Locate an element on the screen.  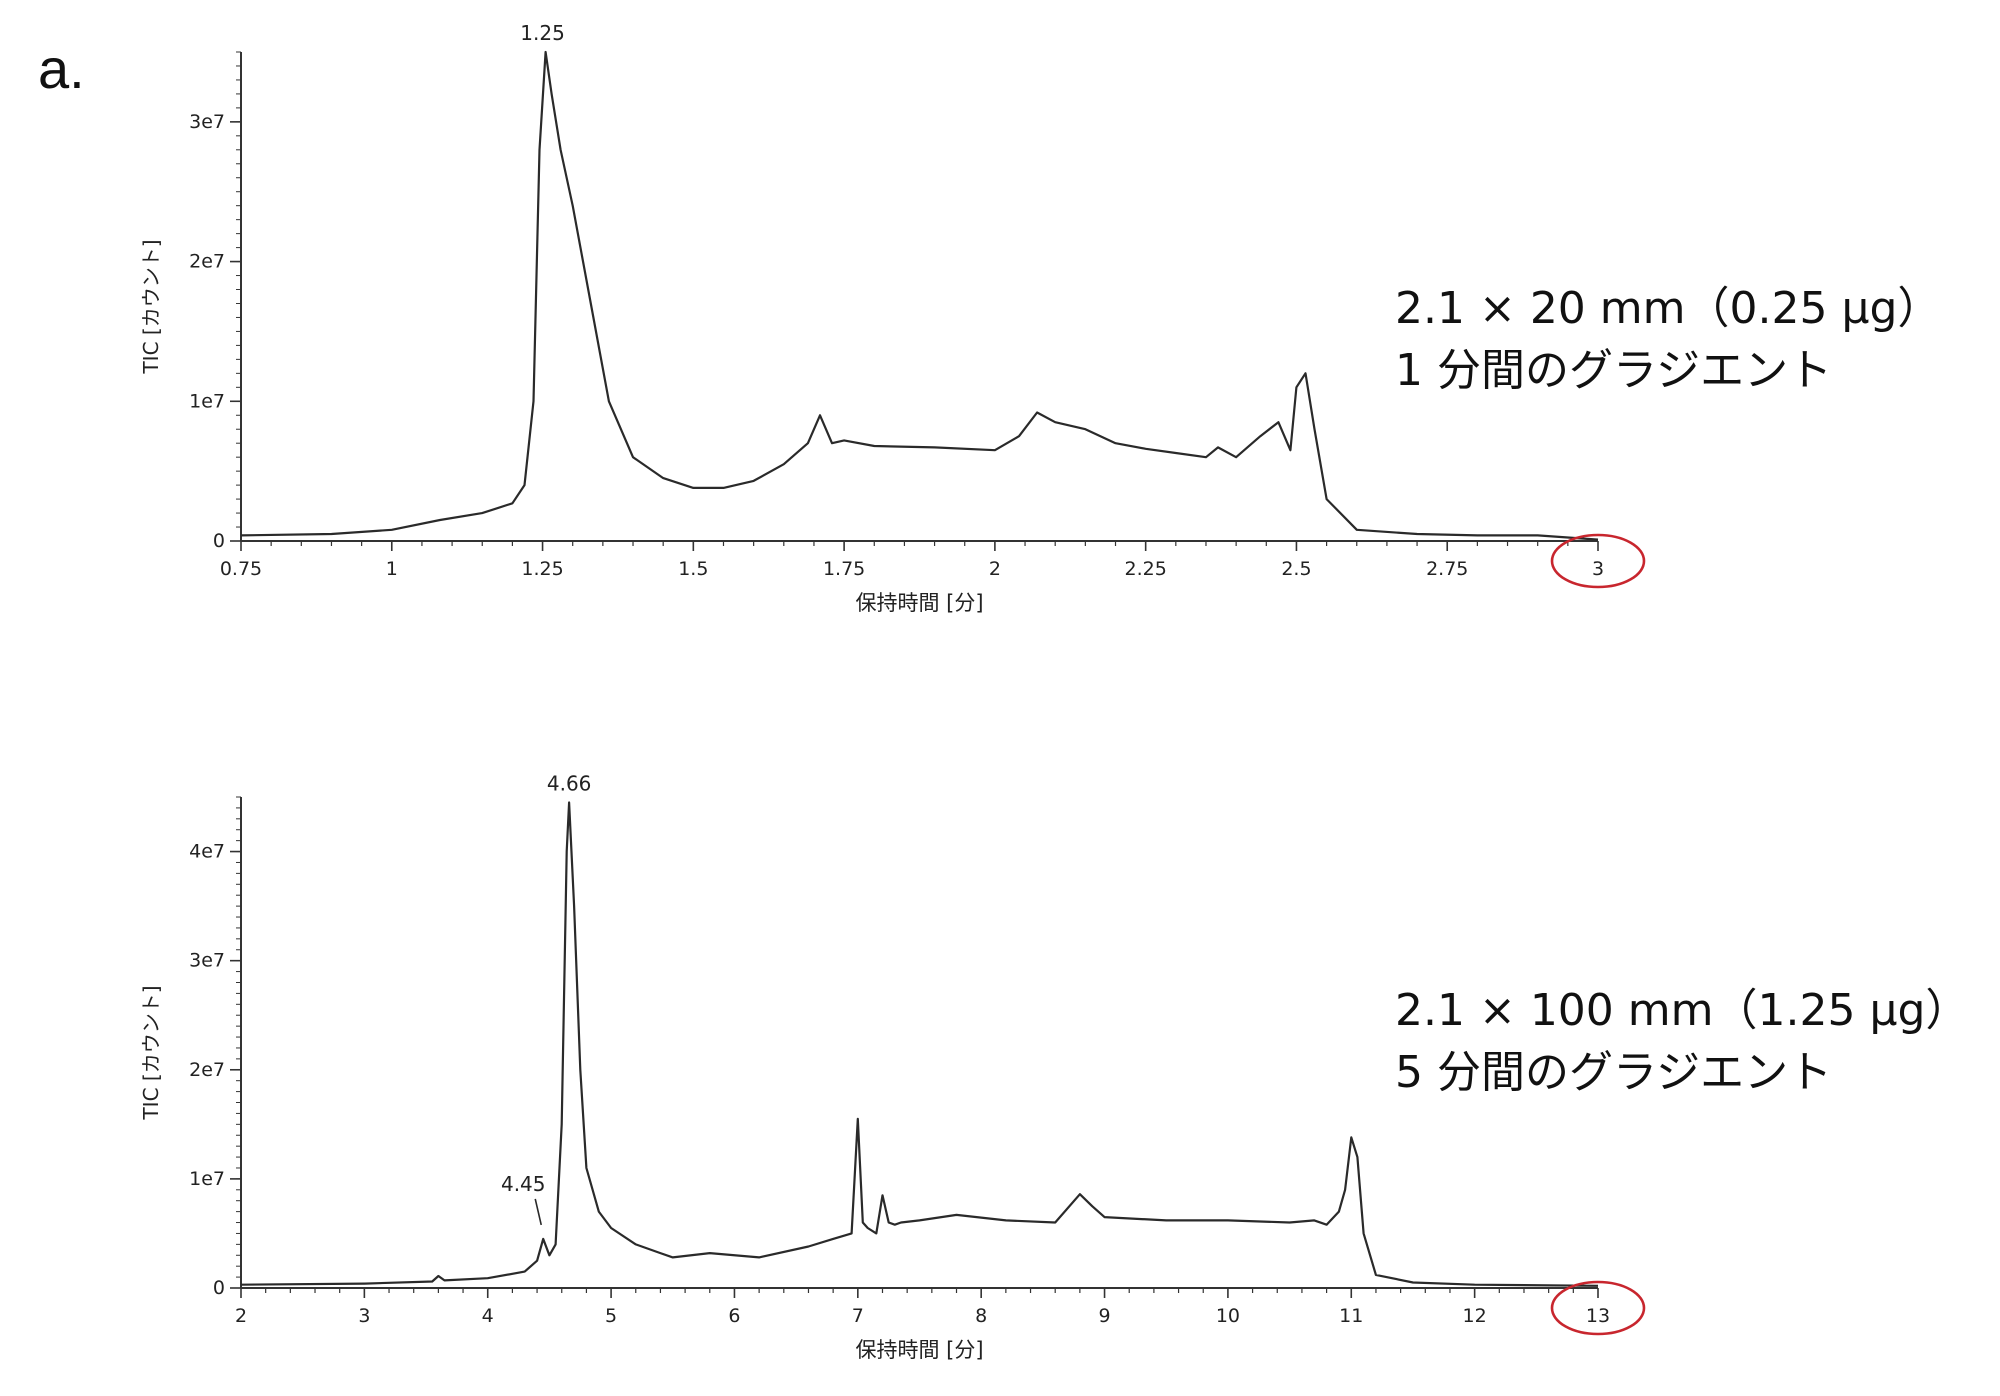
chart1-x-tick-label: 2.25 is located at coordinates (1146, 569).